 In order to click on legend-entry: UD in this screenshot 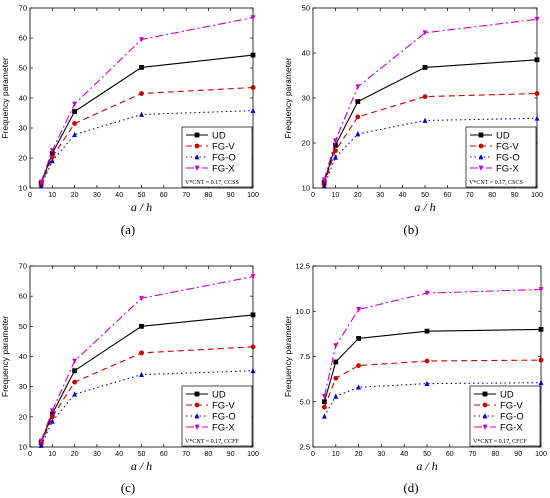, I will do `click(219, 136)`.